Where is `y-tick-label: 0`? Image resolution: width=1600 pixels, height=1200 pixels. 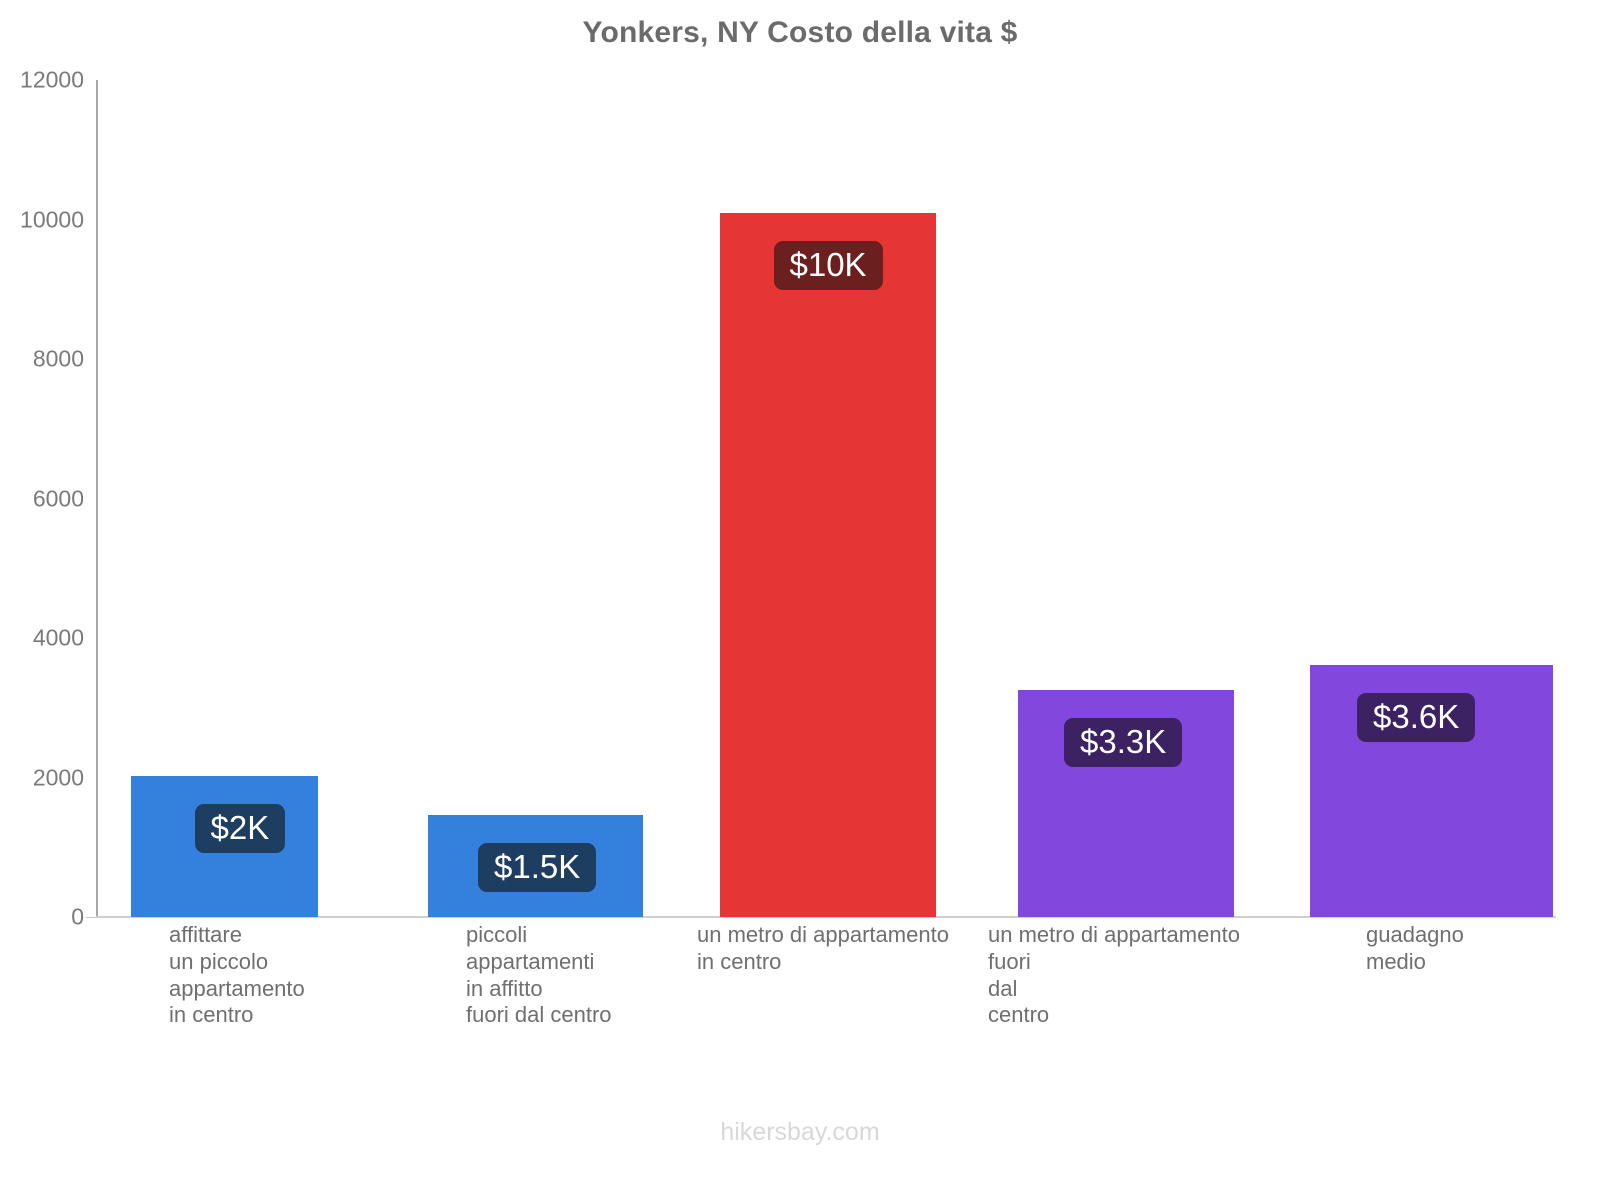
y-tick-label: 0 is located at coordinates (77, 916).